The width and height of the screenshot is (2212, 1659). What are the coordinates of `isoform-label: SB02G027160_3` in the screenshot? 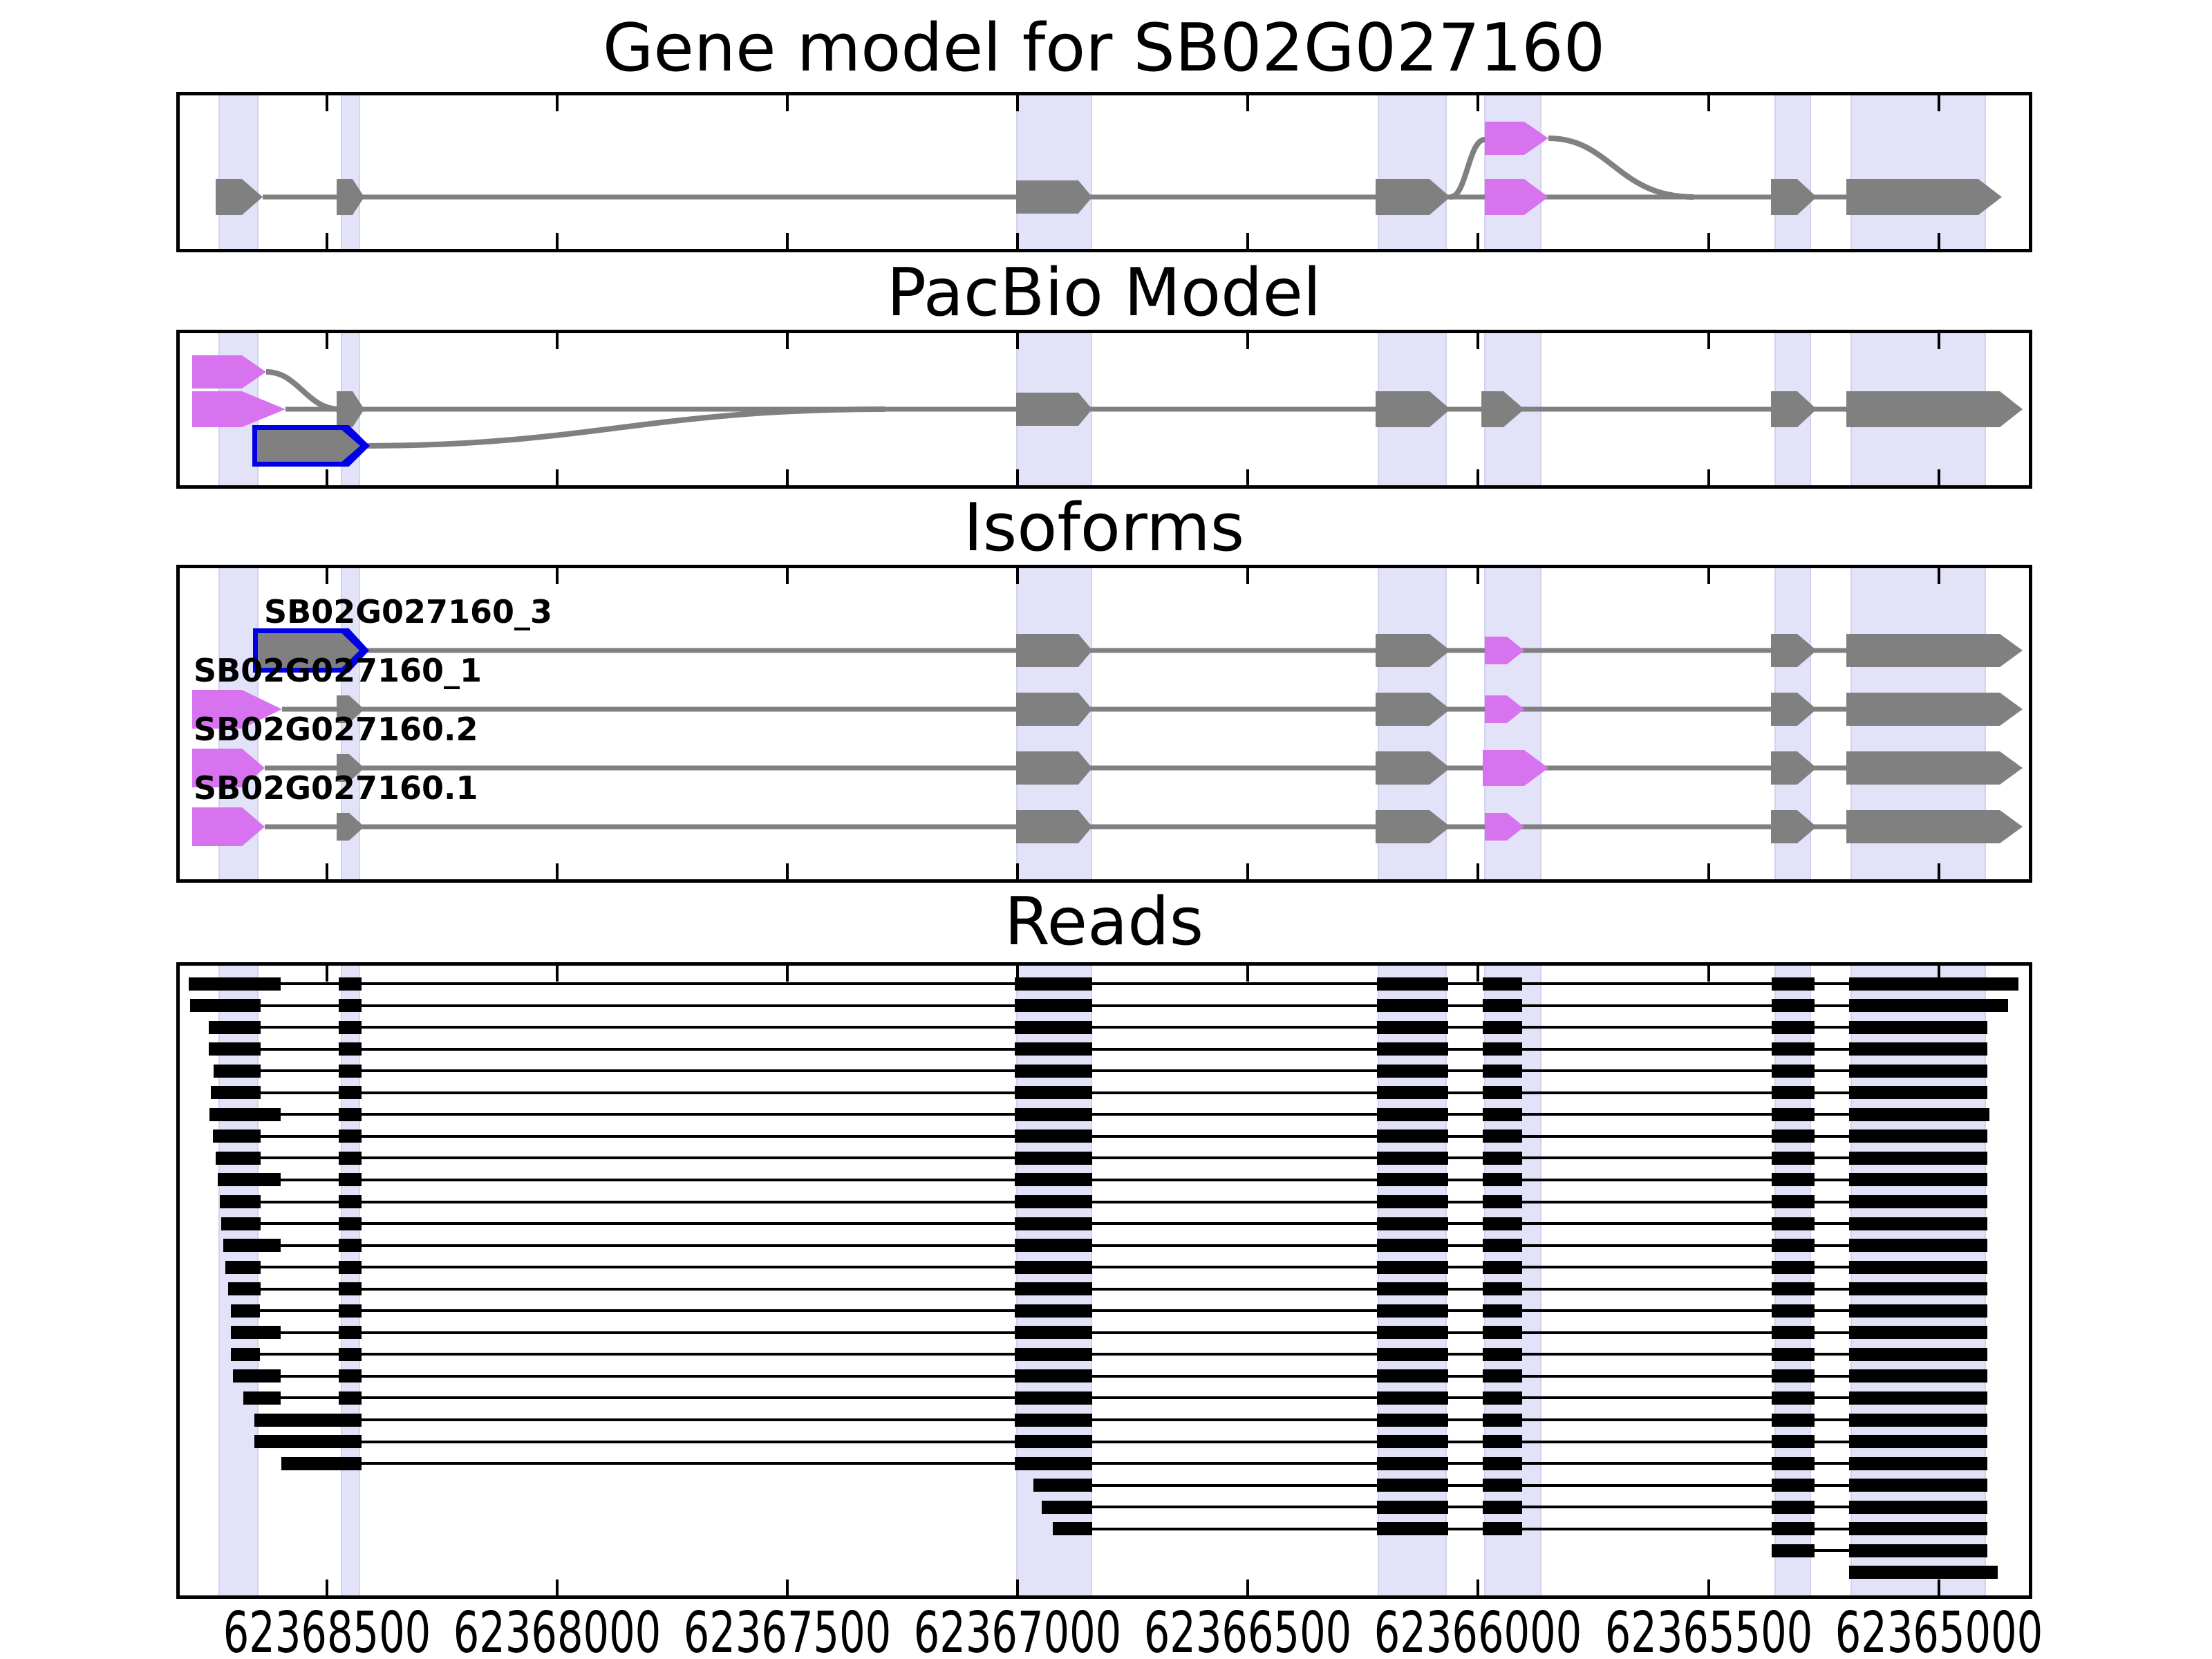 It's located at (408, 611).